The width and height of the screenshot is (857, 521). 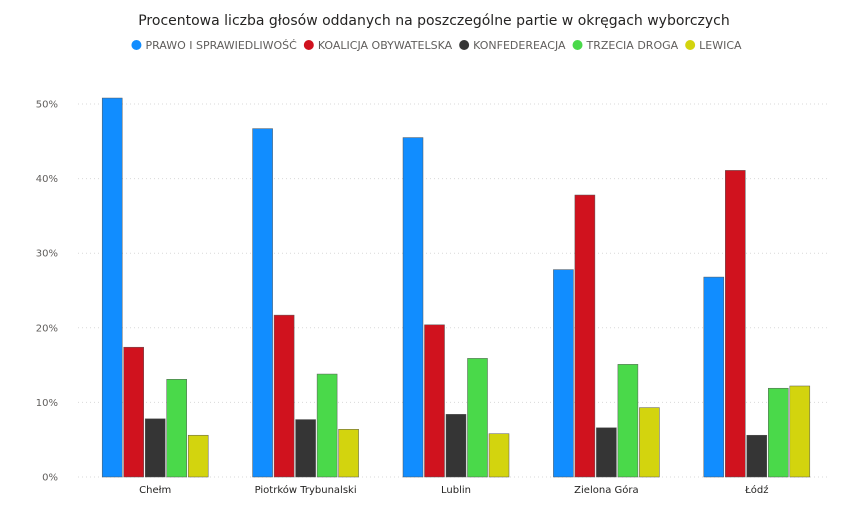 I want to click on x-tick-label: Zielona Góra, so click(x=606, y=490).